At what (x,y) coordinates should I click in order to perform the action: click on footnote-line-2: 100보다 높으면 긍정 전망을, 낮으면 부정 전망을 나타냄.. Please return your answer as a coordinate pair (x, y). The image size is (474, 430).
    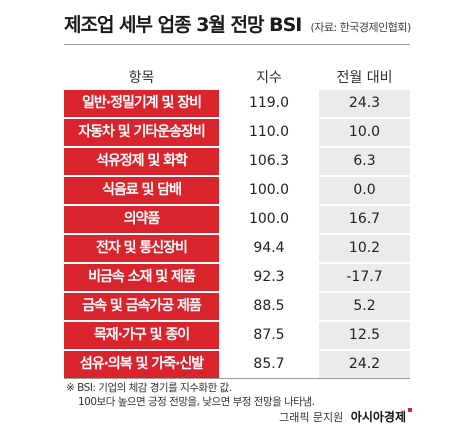
    Looking at the image, I should click on (196, 402).